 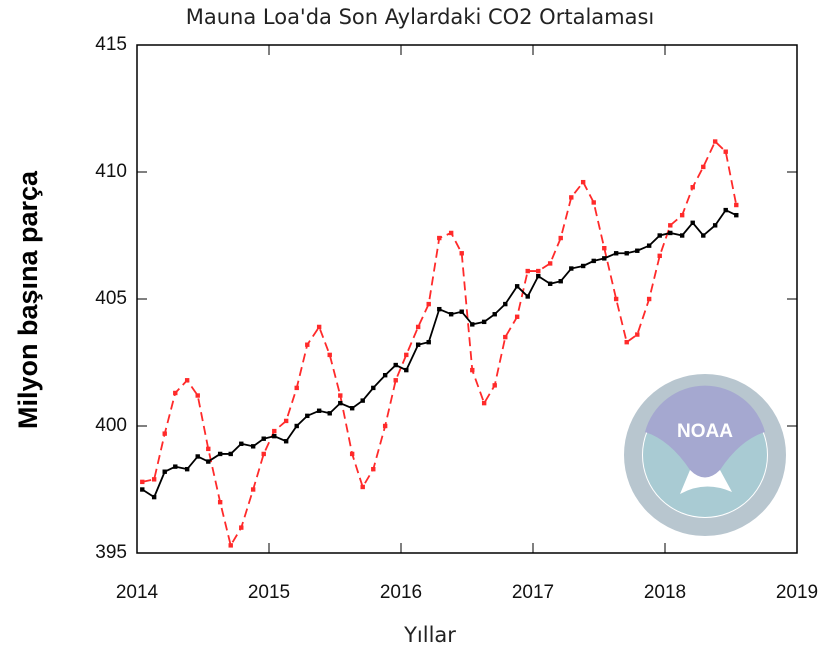 What do you see at coordinates (797, 592) in the screenshot?
I see `x-tick-label: 2019` at bounding box center [797, 592].